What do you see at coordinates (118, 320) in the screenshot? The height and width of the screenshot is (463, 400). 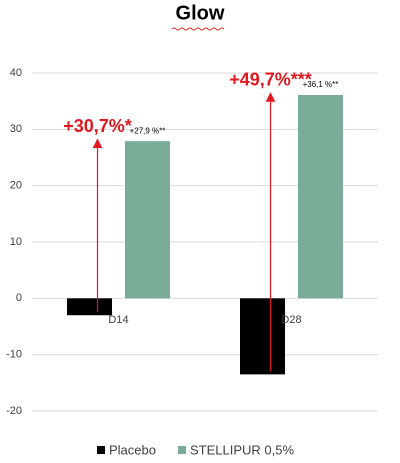 I see `x-tick-label: D14` at bounding box center [118, 320].